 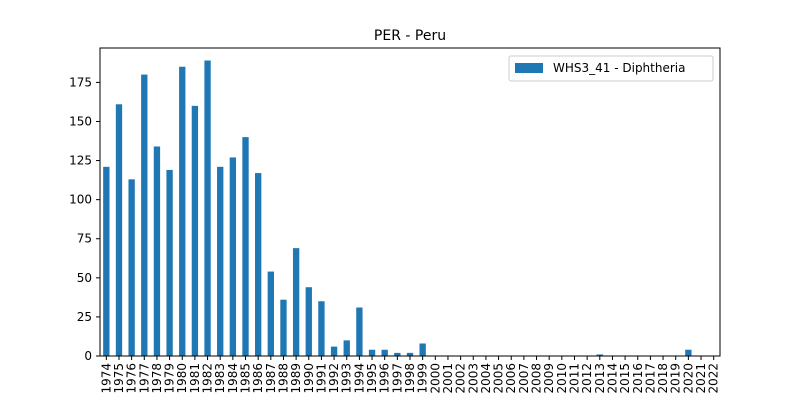 I want to click on bar-2013, so click(x=599, y=355).